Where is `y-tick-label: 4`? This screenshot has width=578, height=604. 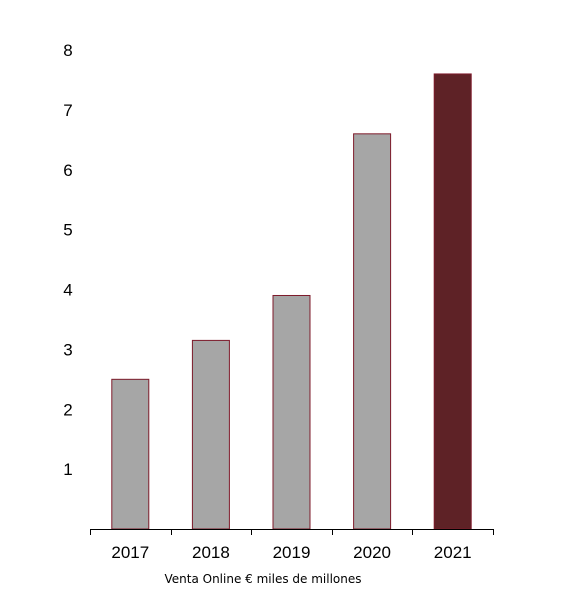
y-tick-label: 4 is located at coordinates (67, 290).